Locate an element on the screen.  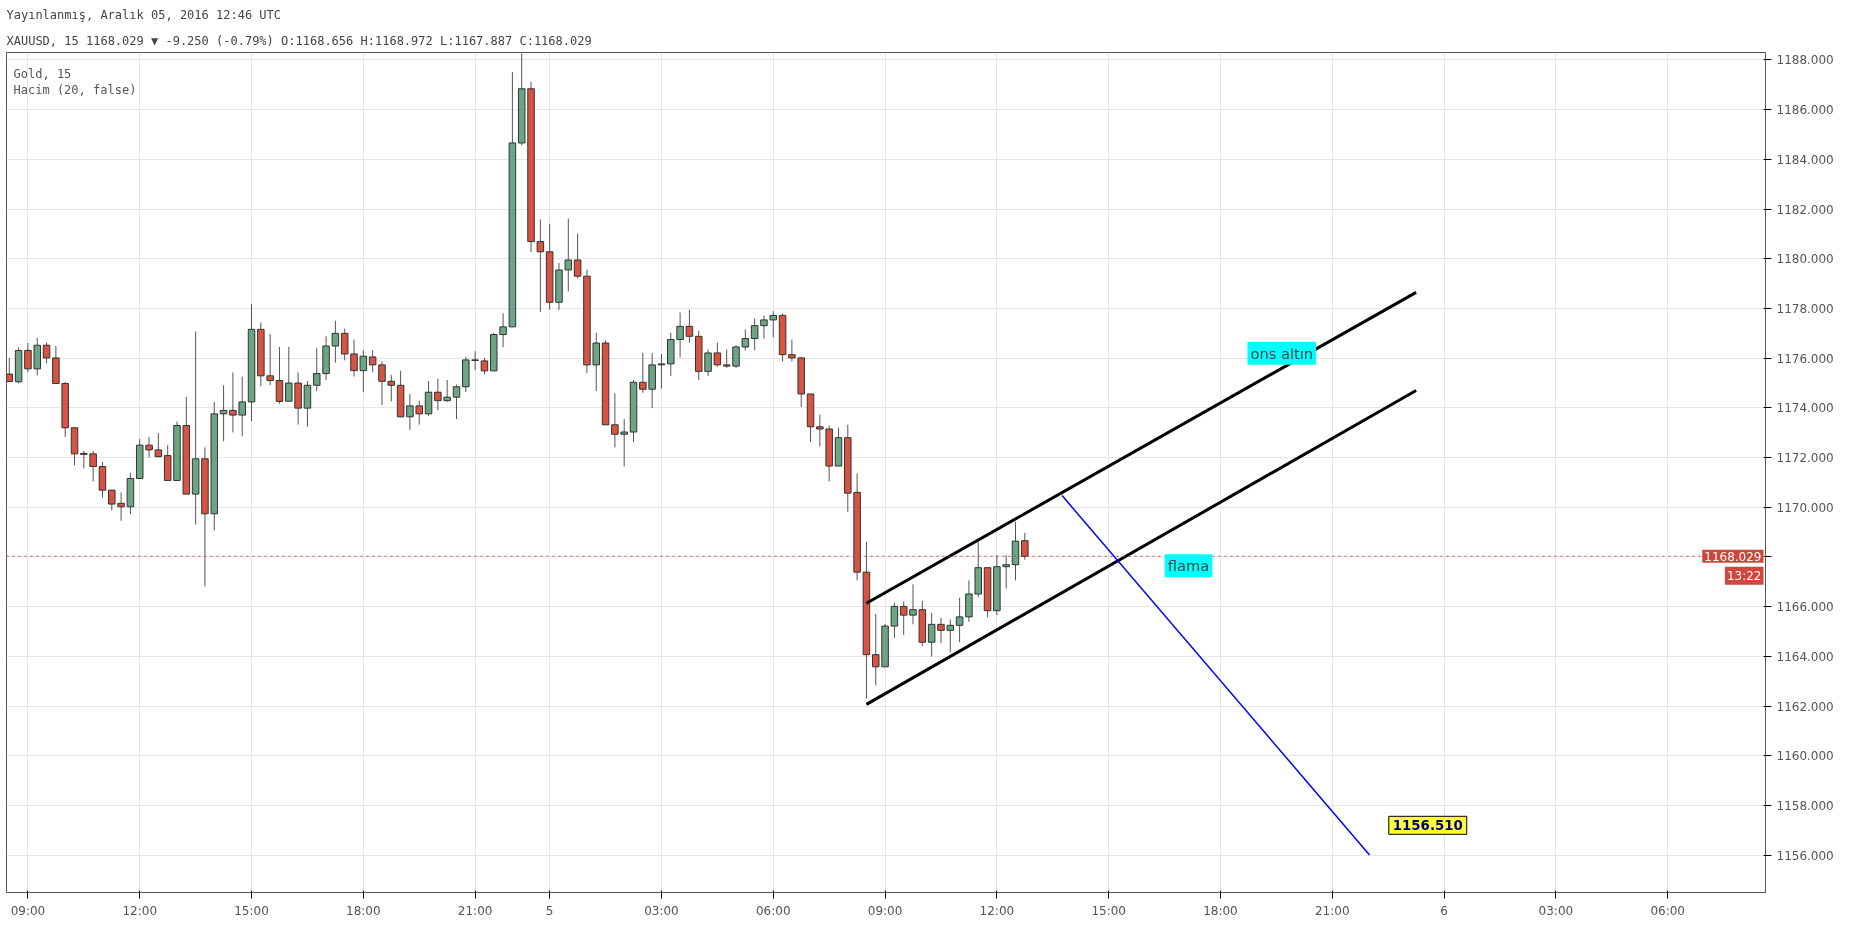
y-tick-label: 1178.000 is located at coordinates (1805, 308).